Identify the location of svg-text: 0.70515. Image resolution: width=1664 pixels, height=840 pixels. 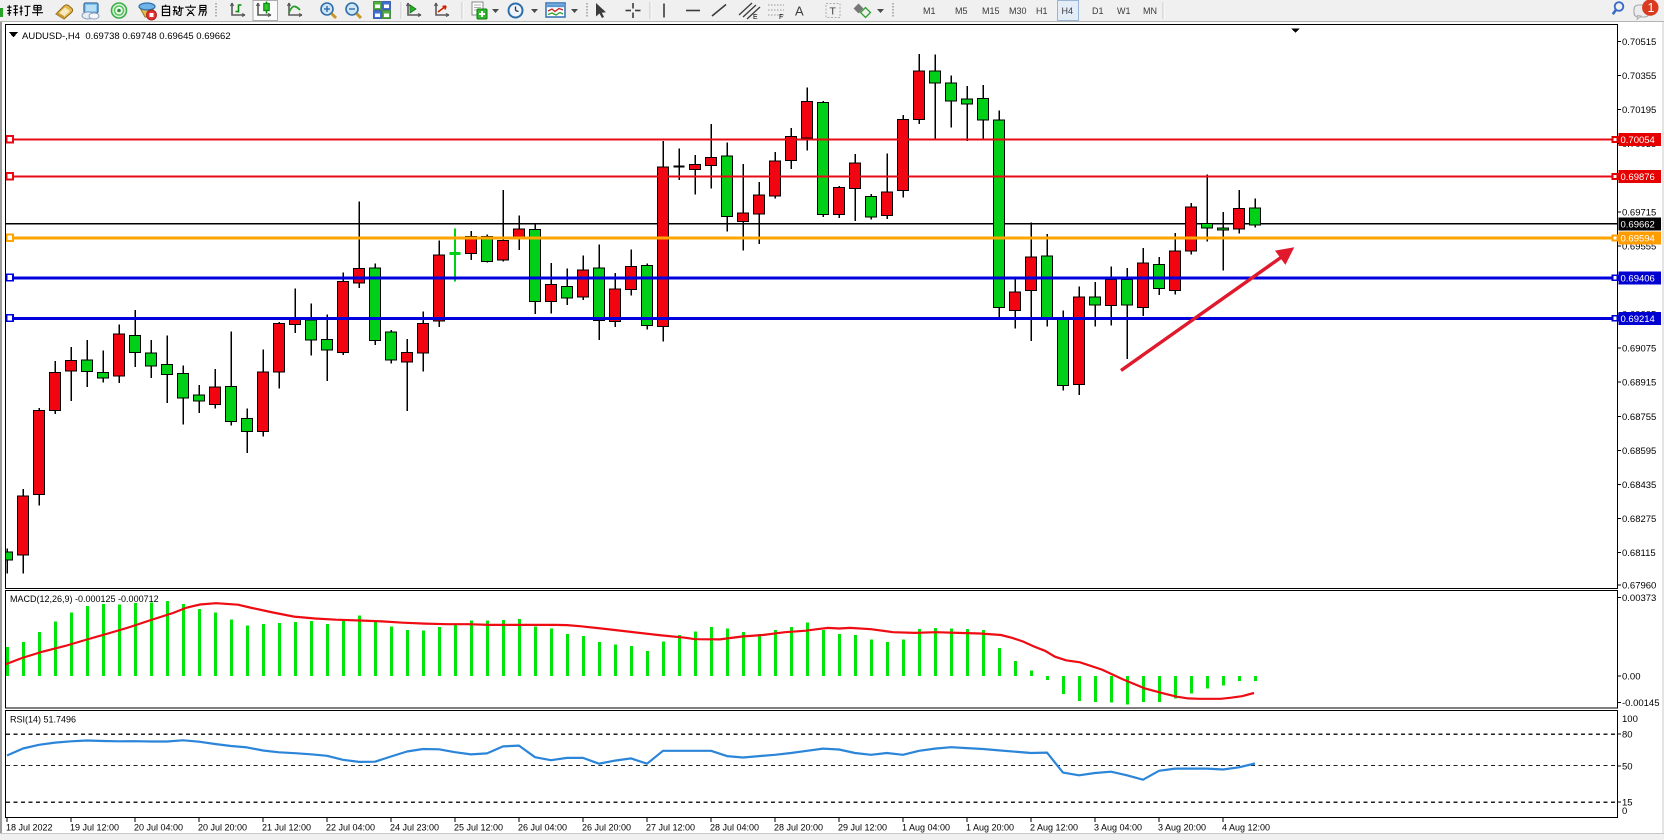
(1639, 42).